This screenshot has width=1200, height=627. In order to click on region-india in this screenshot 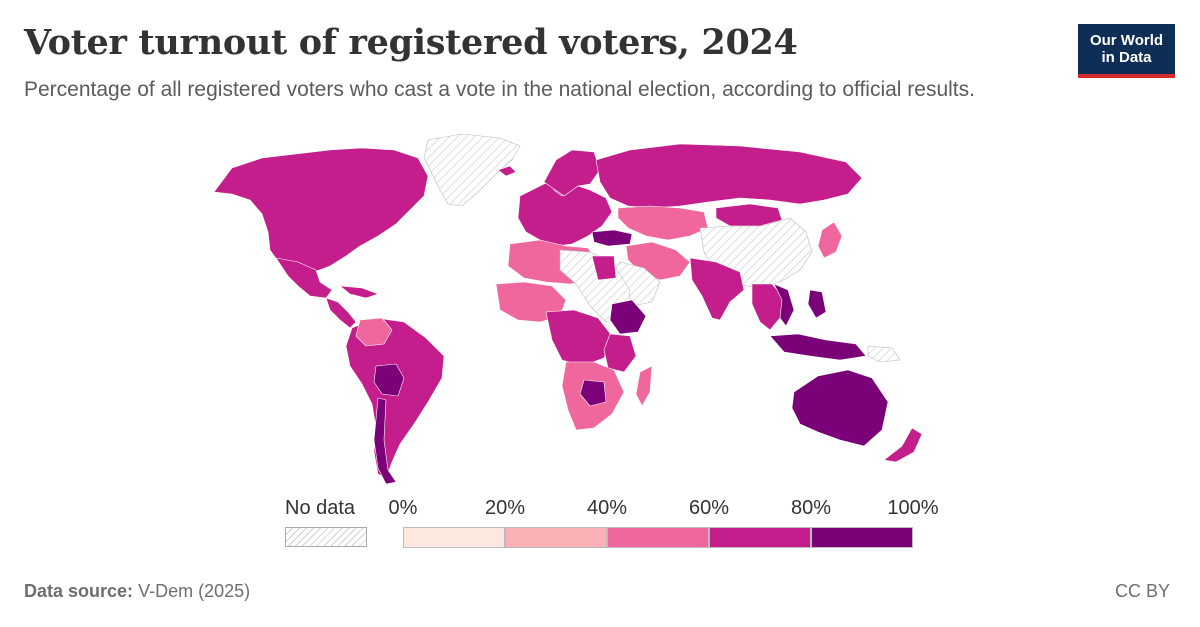, I will do `click(717, 289)`.